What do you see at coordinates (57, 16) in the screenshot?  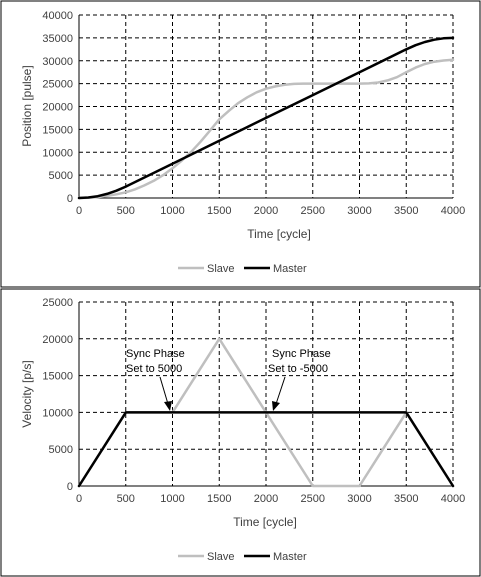 I see `y-tick-label: 40000` at bounding box center [57, 16].